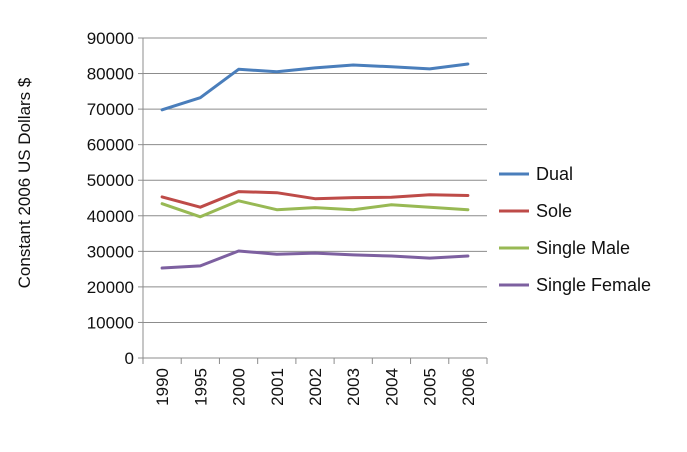 Image resolution: width=687 pixels, height=452 pixels. I want to click on x-axis-tick-labels: 1990 1995 2000 2001 2002 2003 2004 2005 2006, so click(315, 387).